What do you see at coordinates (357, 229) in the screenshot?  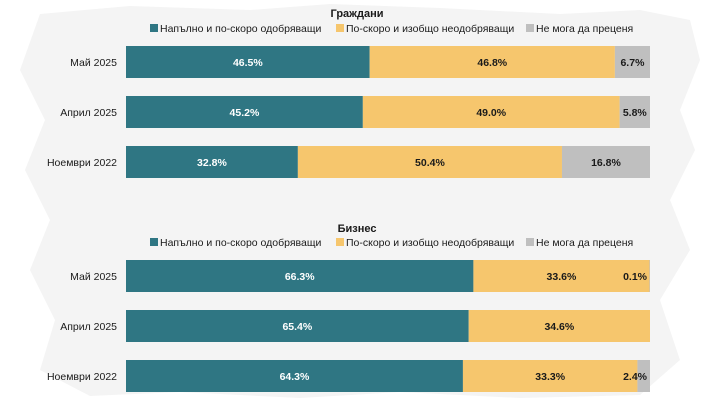 I see `chart-title: Бизнес` at bounding box center [357, 229].